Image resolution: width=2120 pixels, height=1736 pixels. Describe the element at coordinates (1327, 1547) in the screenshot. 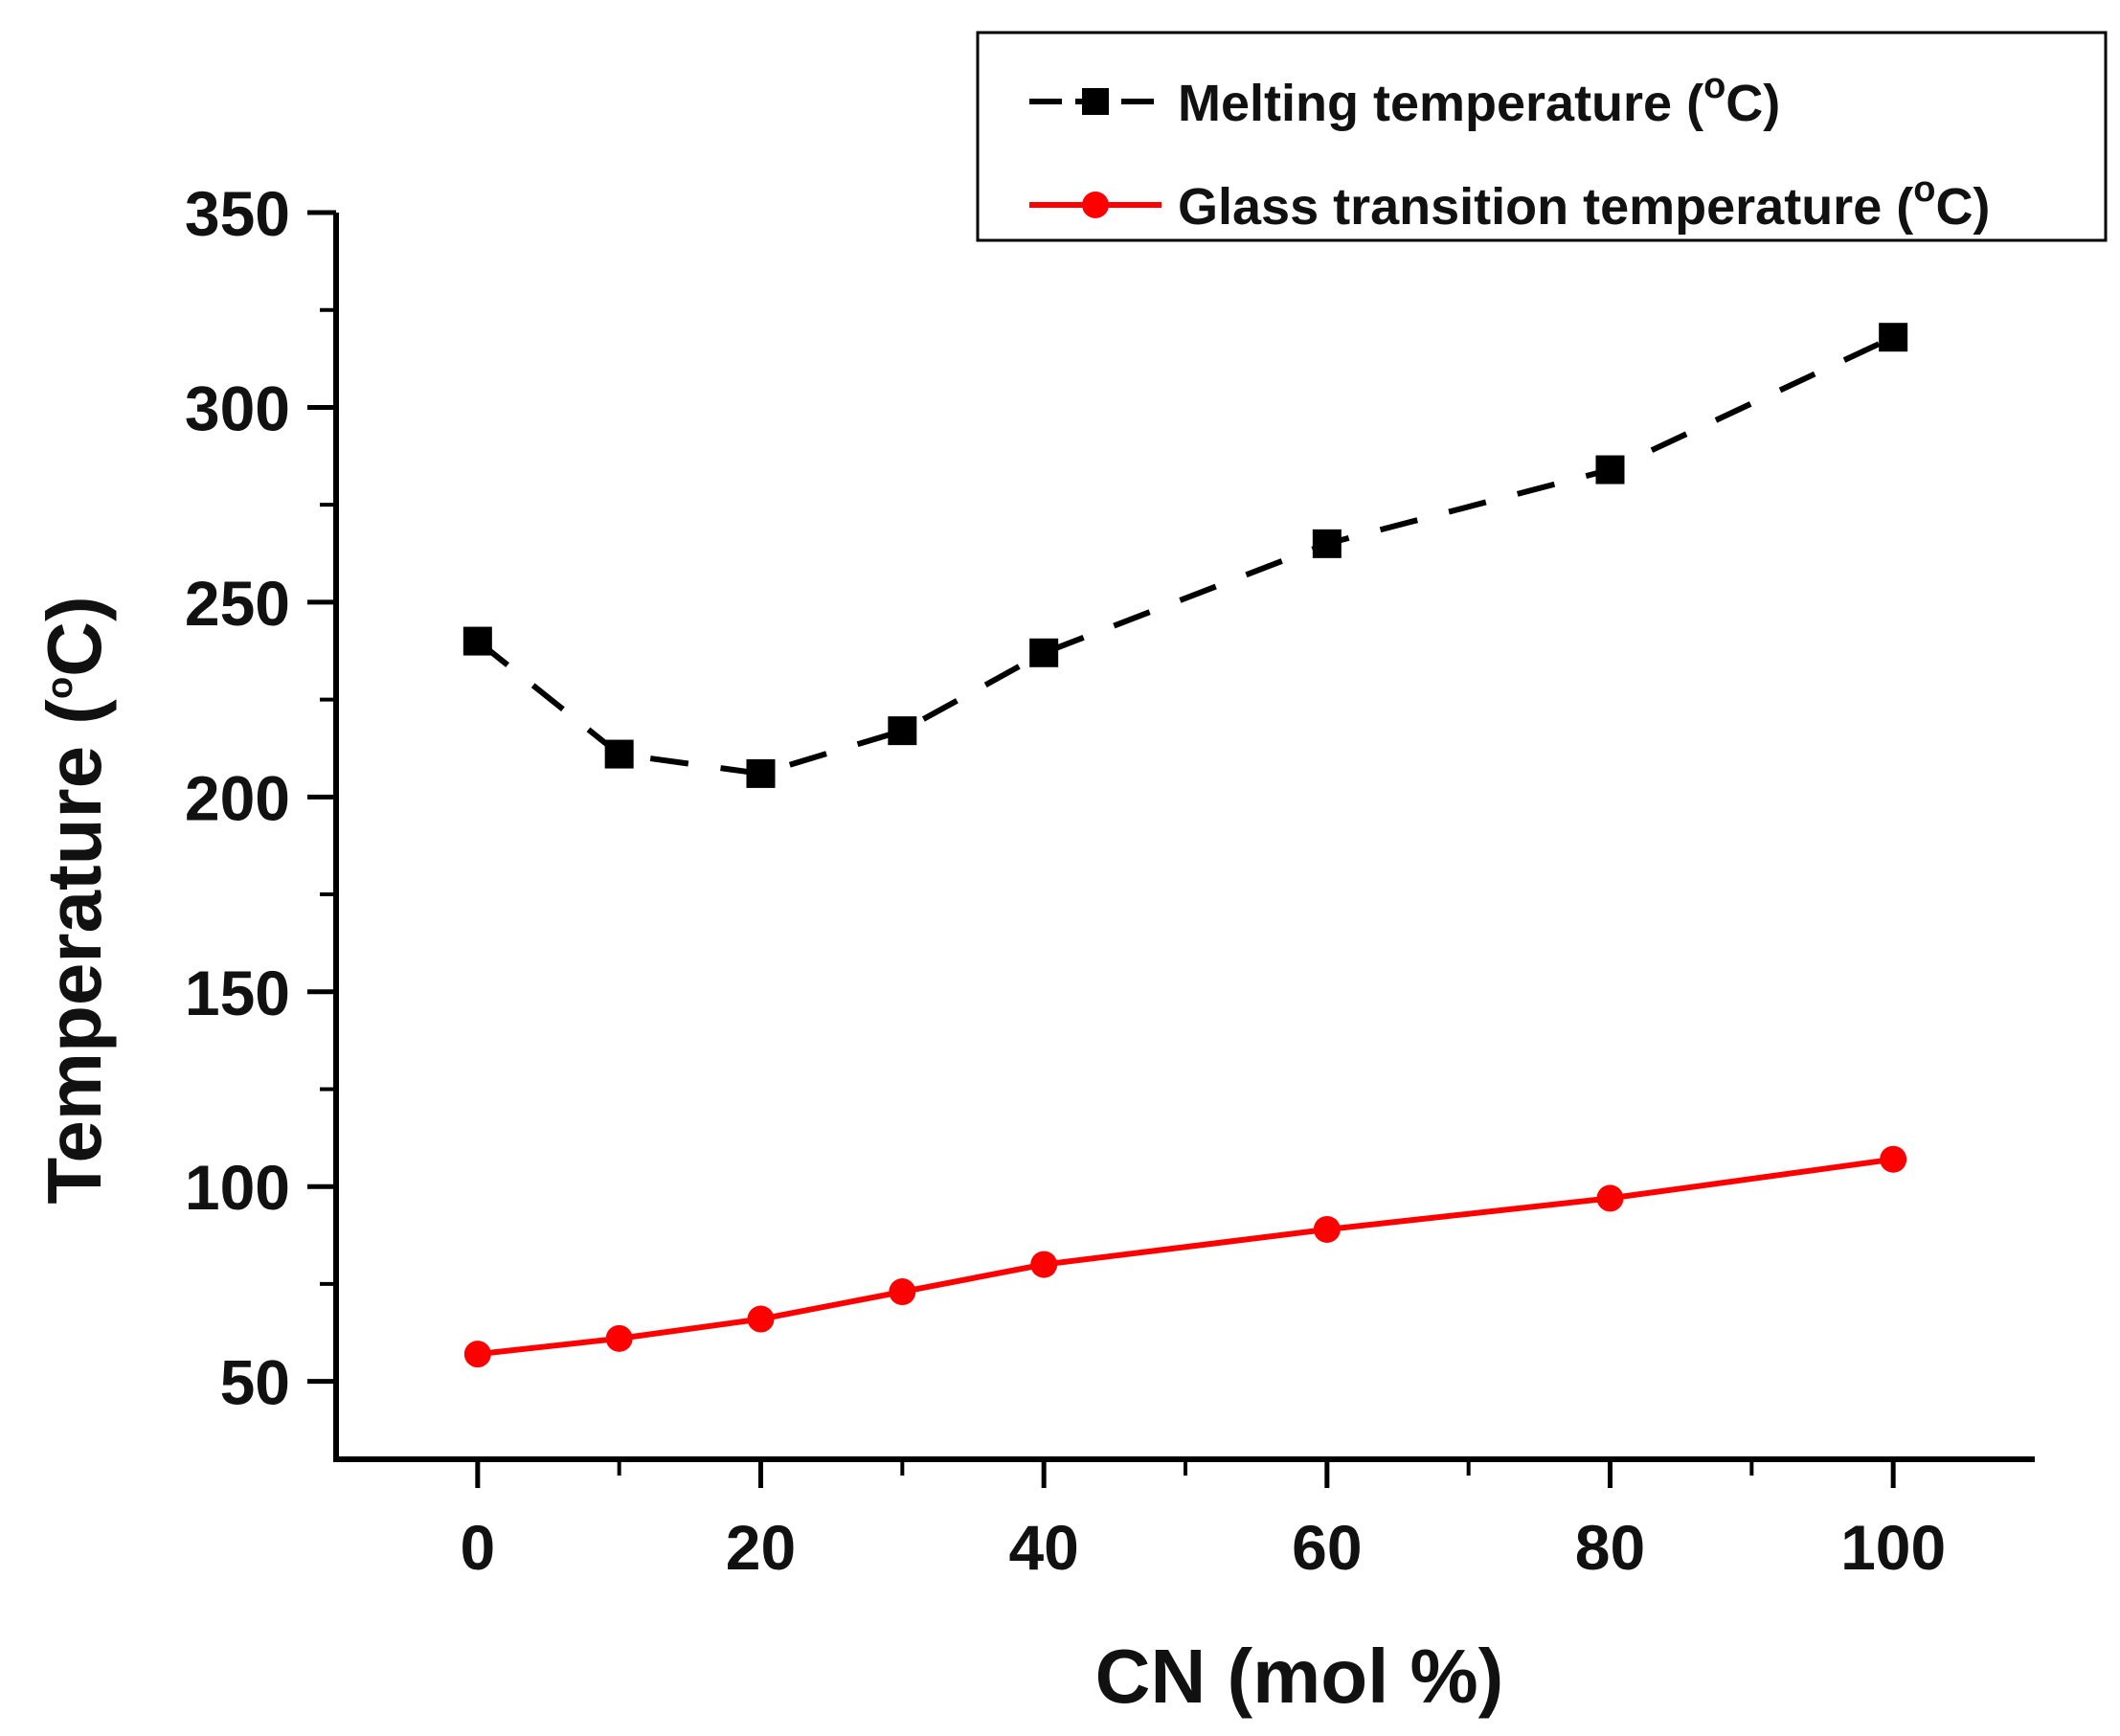

I see `x-tick-label: 60` at that location.